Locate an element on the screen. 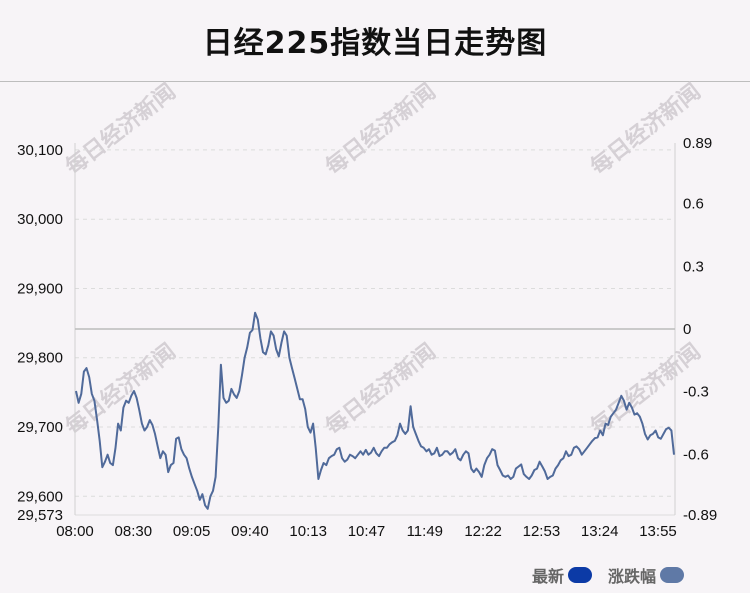  x-tick-label: 09:40 is located at coordinates (250, 531).